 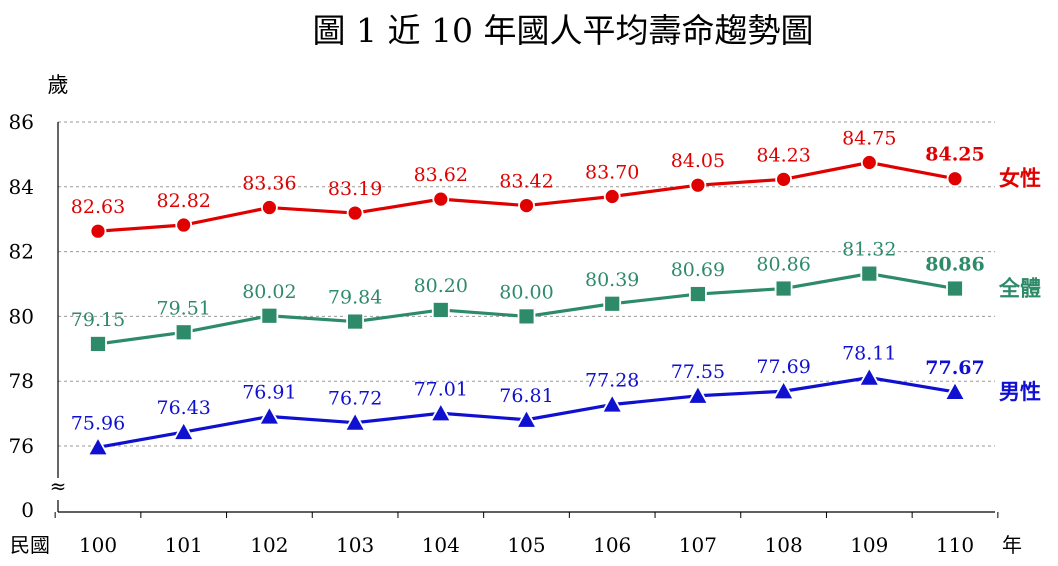 I want to click on data-label: 80.69, so click(x=698, y=270).